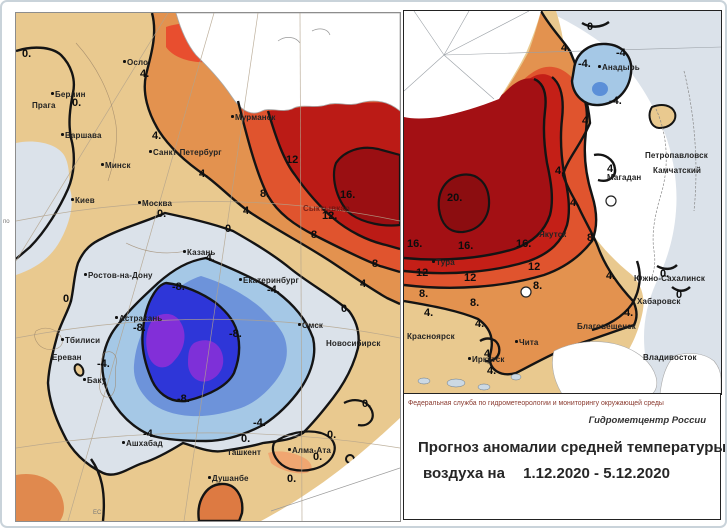  I want to click on hydromet-center-name: Гидрометцентр России, so click(647, 420).